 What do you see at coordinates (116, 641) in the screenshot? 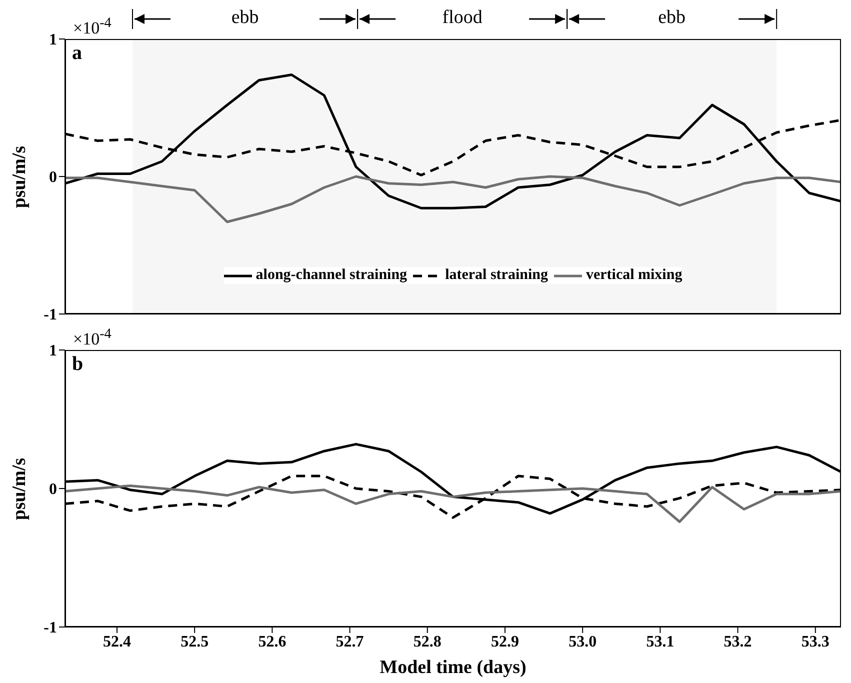
I see `x-tick-label: 52.4` at bounding box center [116, 641].